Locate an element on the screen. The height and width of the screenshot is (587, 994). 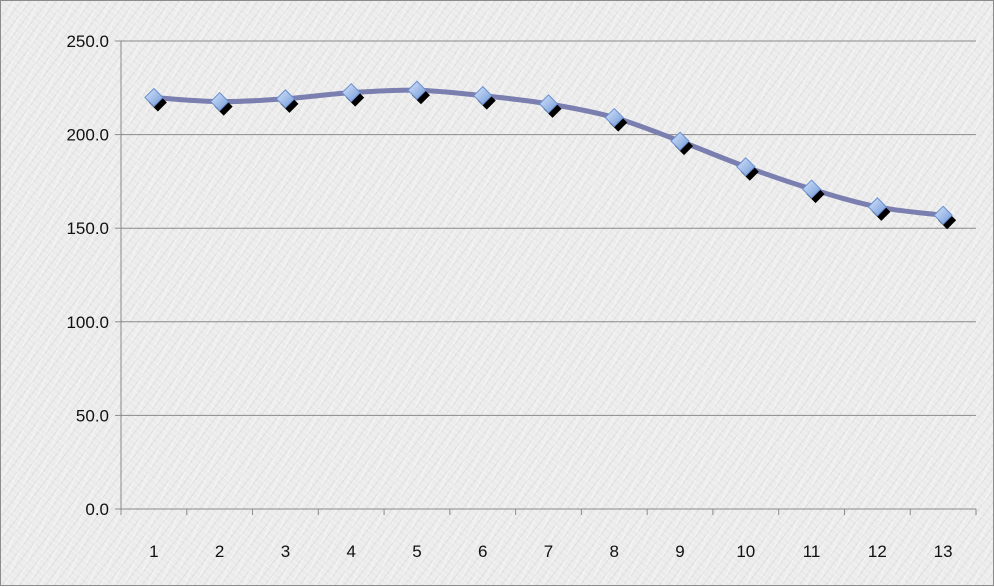
x-tick-label: 1 is located at coordinates (153, 551).